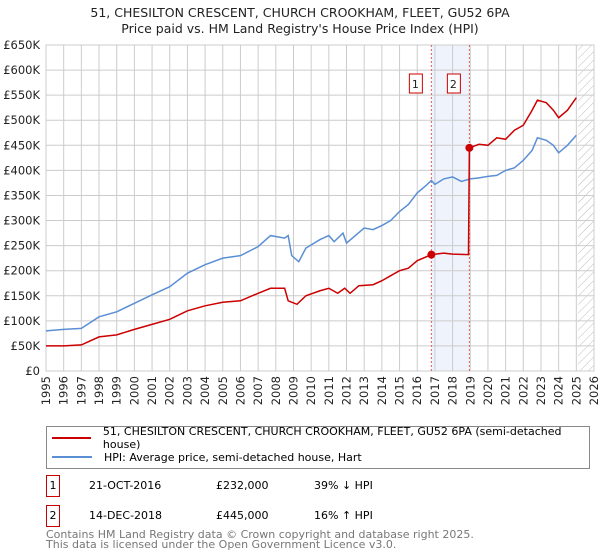 This screenshot has width=600, height=560. Describe the element at coordinates (81, 390) in the screenshot. I see `x-tick-label: 1997` at that location.